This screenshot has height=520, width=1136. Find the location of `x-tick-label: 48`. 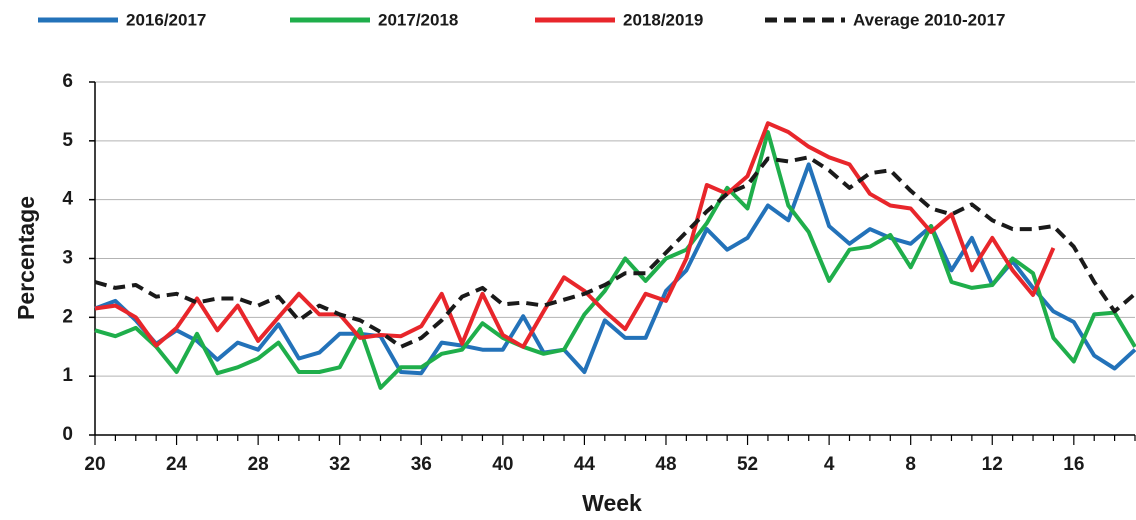

x-tick-label: 48 is located at coordinates (665, 464).